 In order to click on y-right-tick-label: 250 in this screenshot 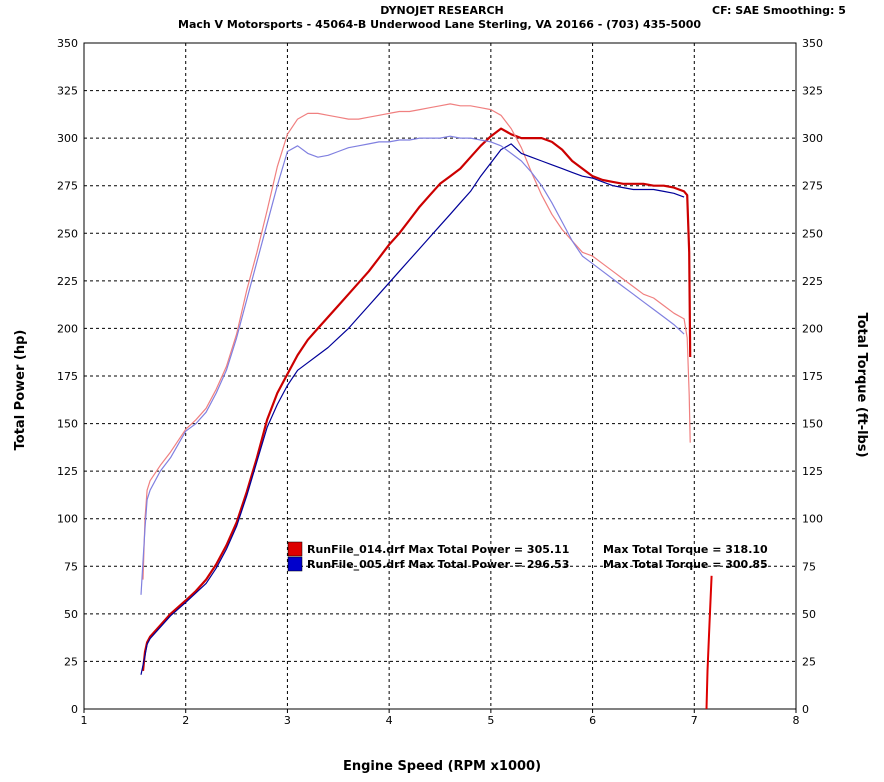, I will do `click(812, 233)`.